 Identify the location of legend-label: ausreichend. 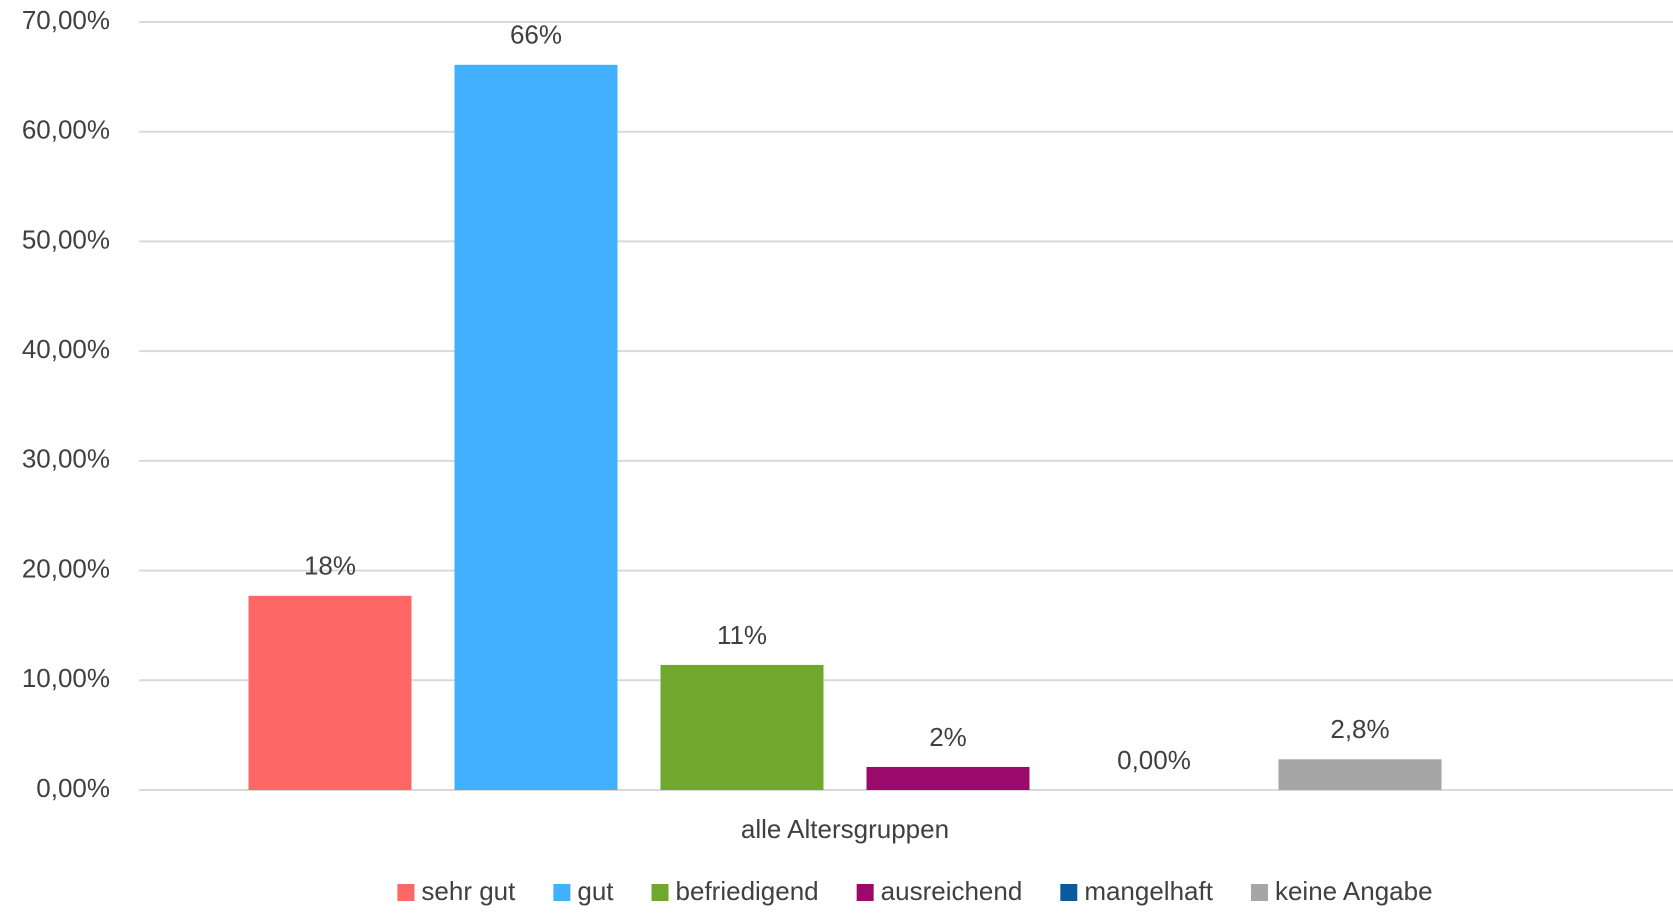
(952, 891).